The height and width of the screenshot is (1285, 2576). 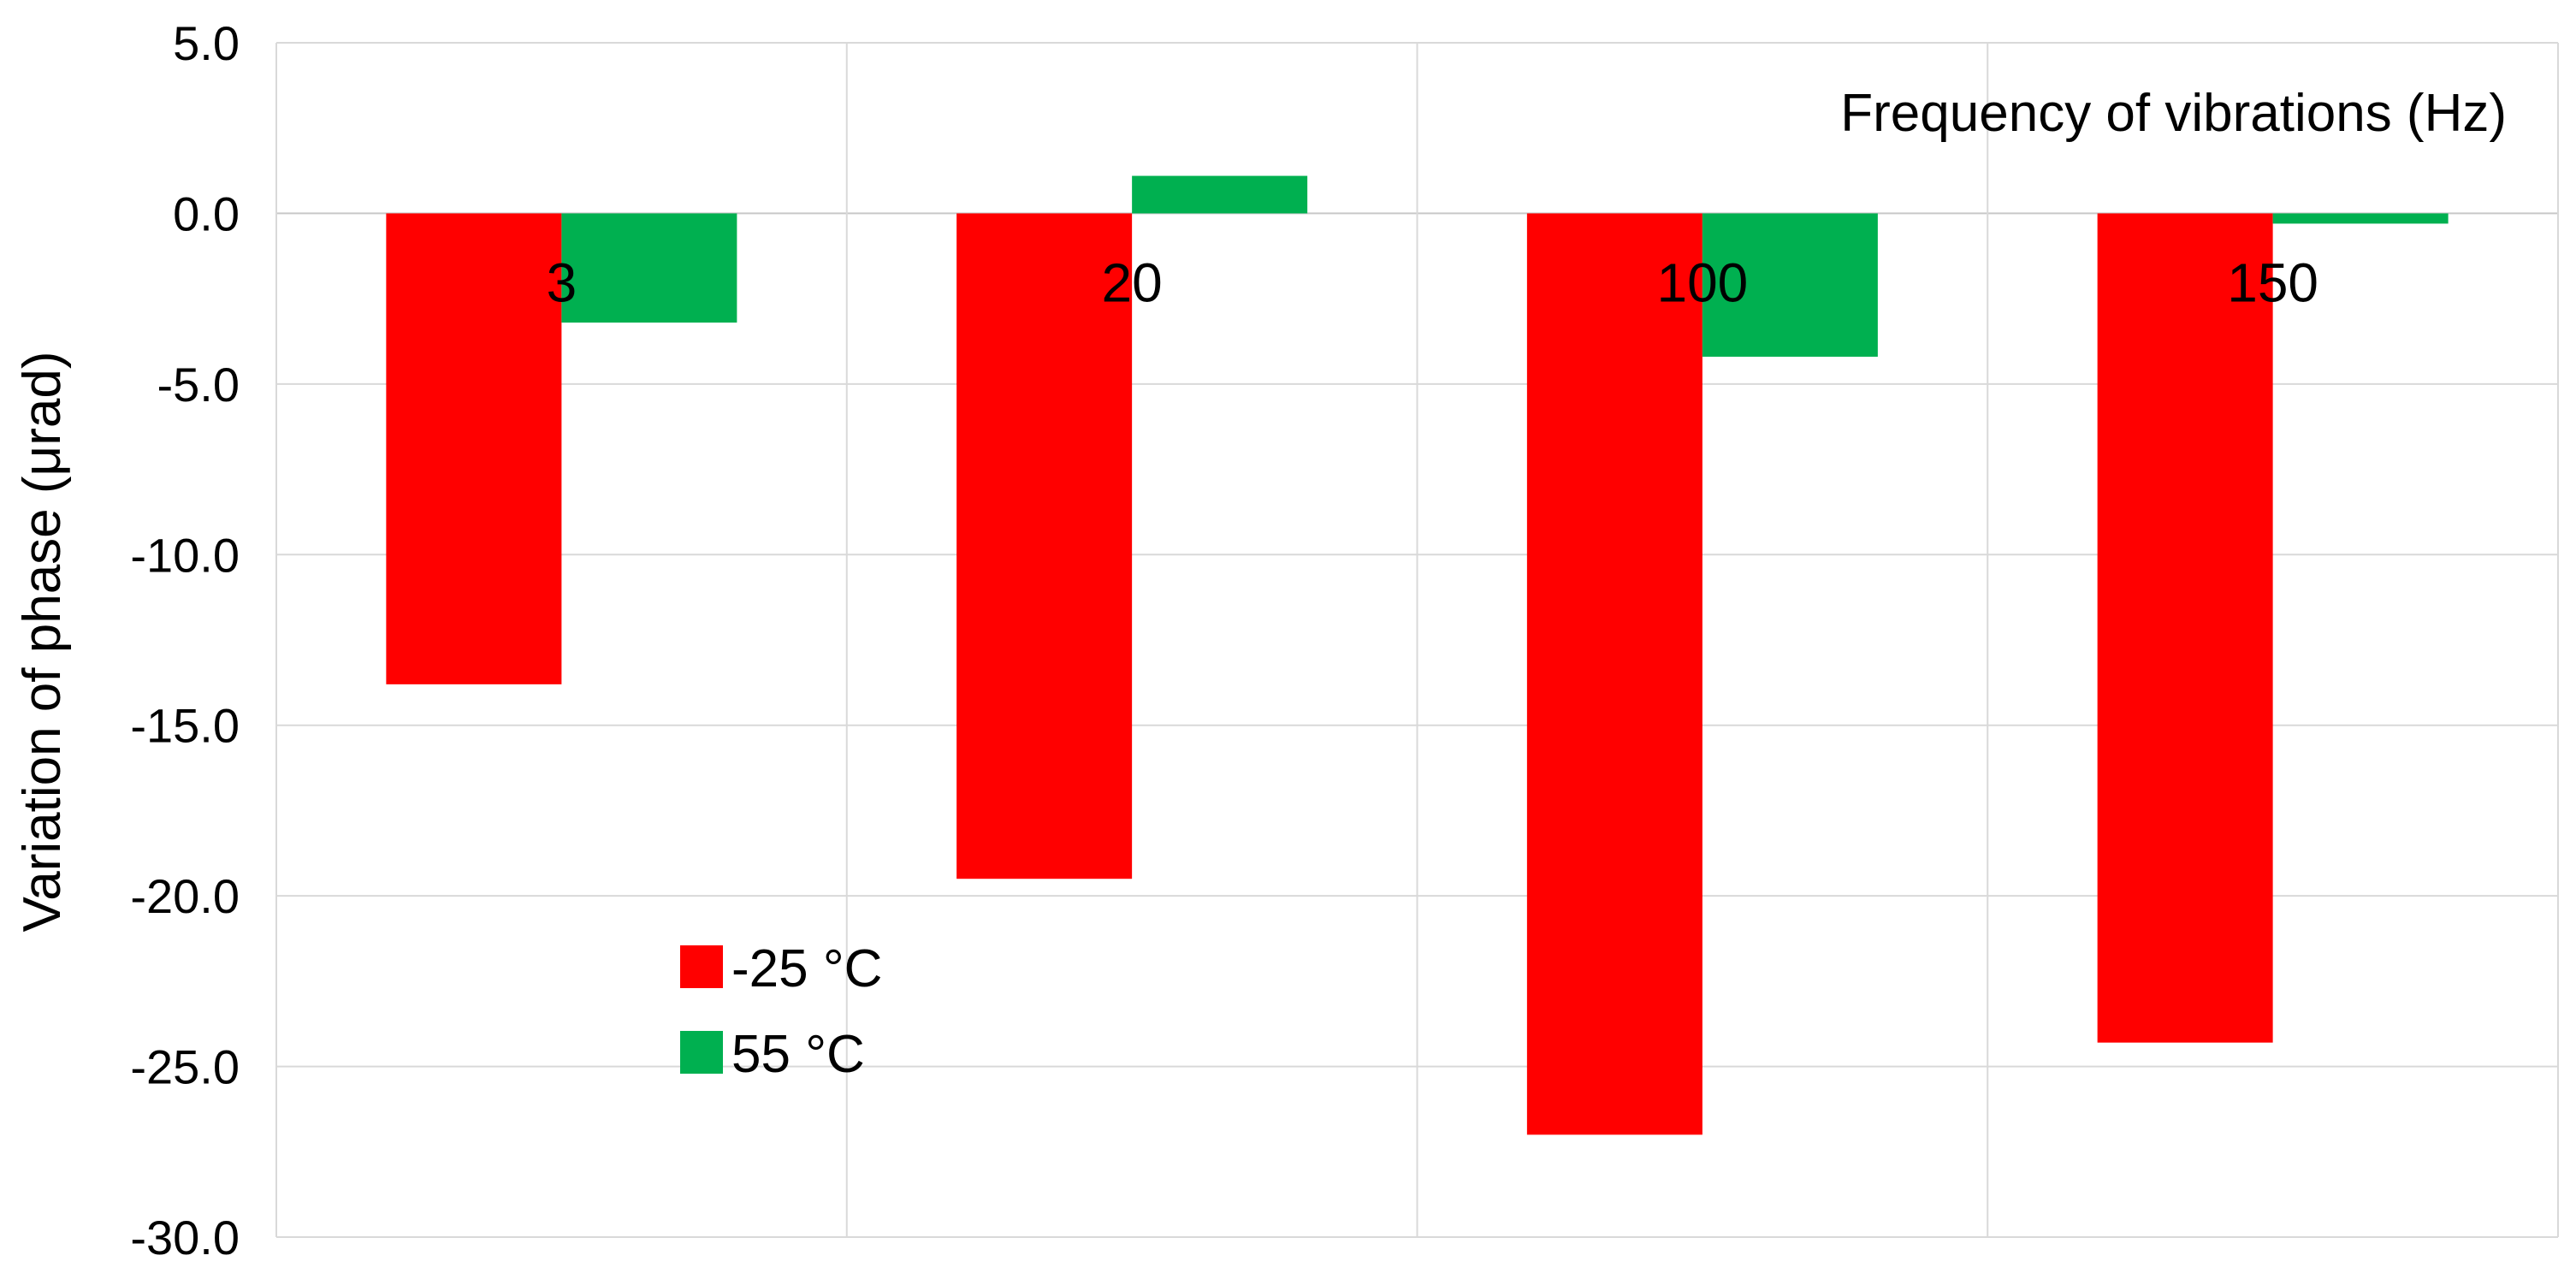 I want to click on y-tick-label: 5.0, so click(x=206, y=43).